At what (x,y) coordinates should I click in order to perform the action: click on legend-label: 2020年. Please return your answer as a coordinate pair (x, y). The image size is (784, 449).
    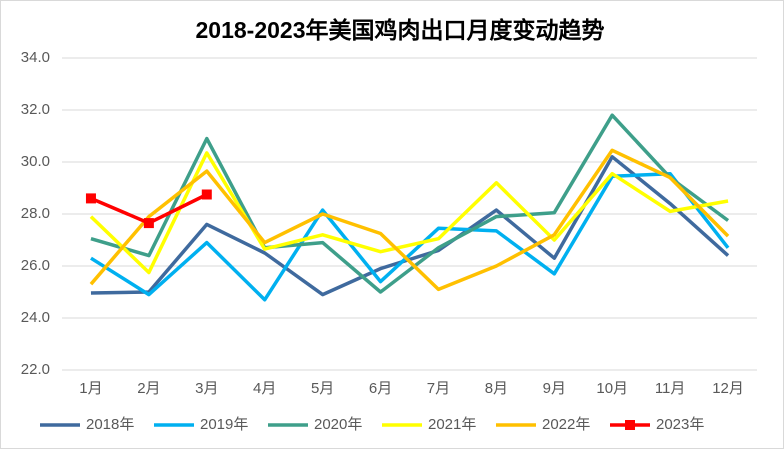
    Looking at the image, I should click on (338, 424).